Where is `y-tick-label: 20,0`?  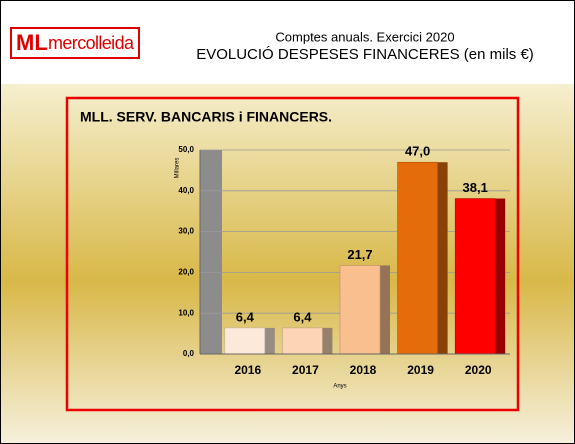 y-tick-label: 20,0 is located at coordinates (186, 272).